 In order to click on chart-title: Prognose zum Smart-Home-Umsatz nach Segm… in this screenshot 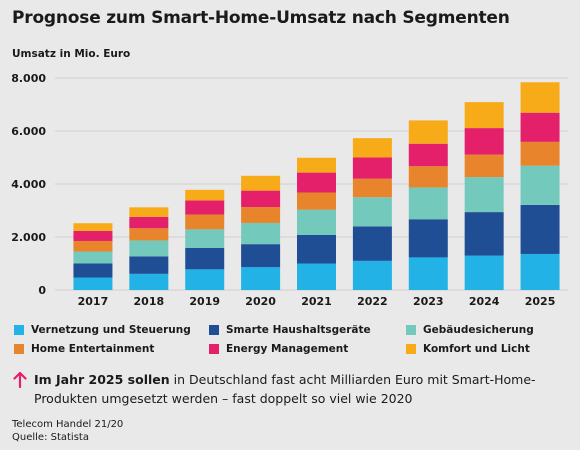, I will do `click(261, 18)`.